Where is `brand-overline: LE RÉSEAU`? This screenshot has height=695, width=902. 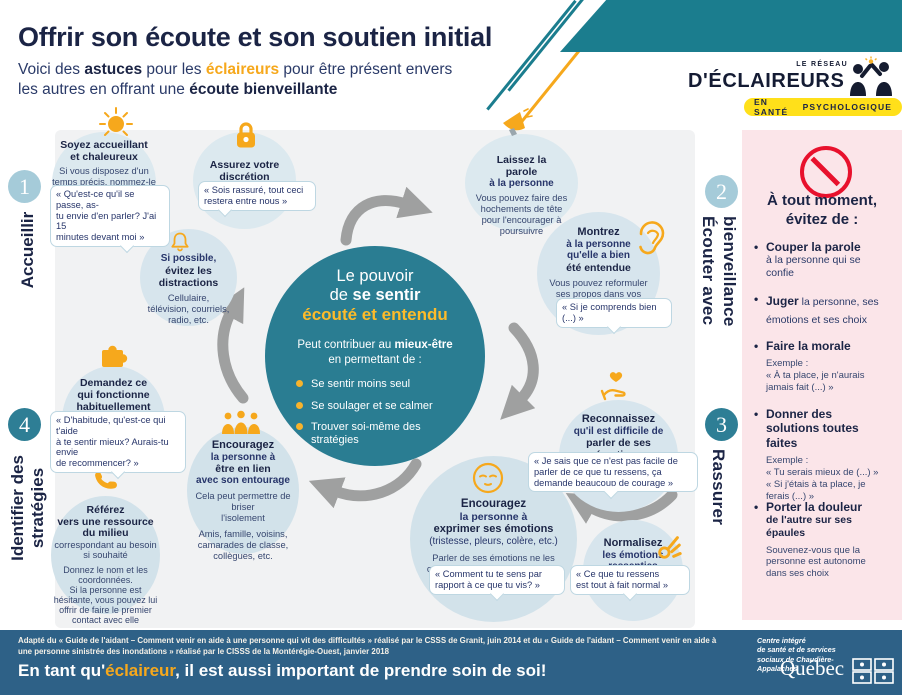 brand-overline: LE RÉSEAU is located at coordinates (822, 64).